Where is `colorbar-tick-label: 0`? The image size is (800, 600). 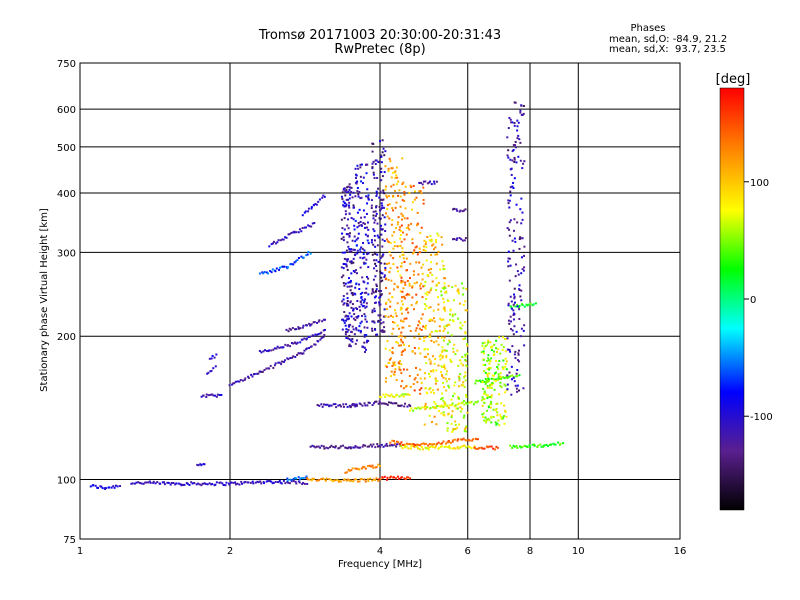
colorbar-tick-label: 0 is located at coordinates (753, 300).